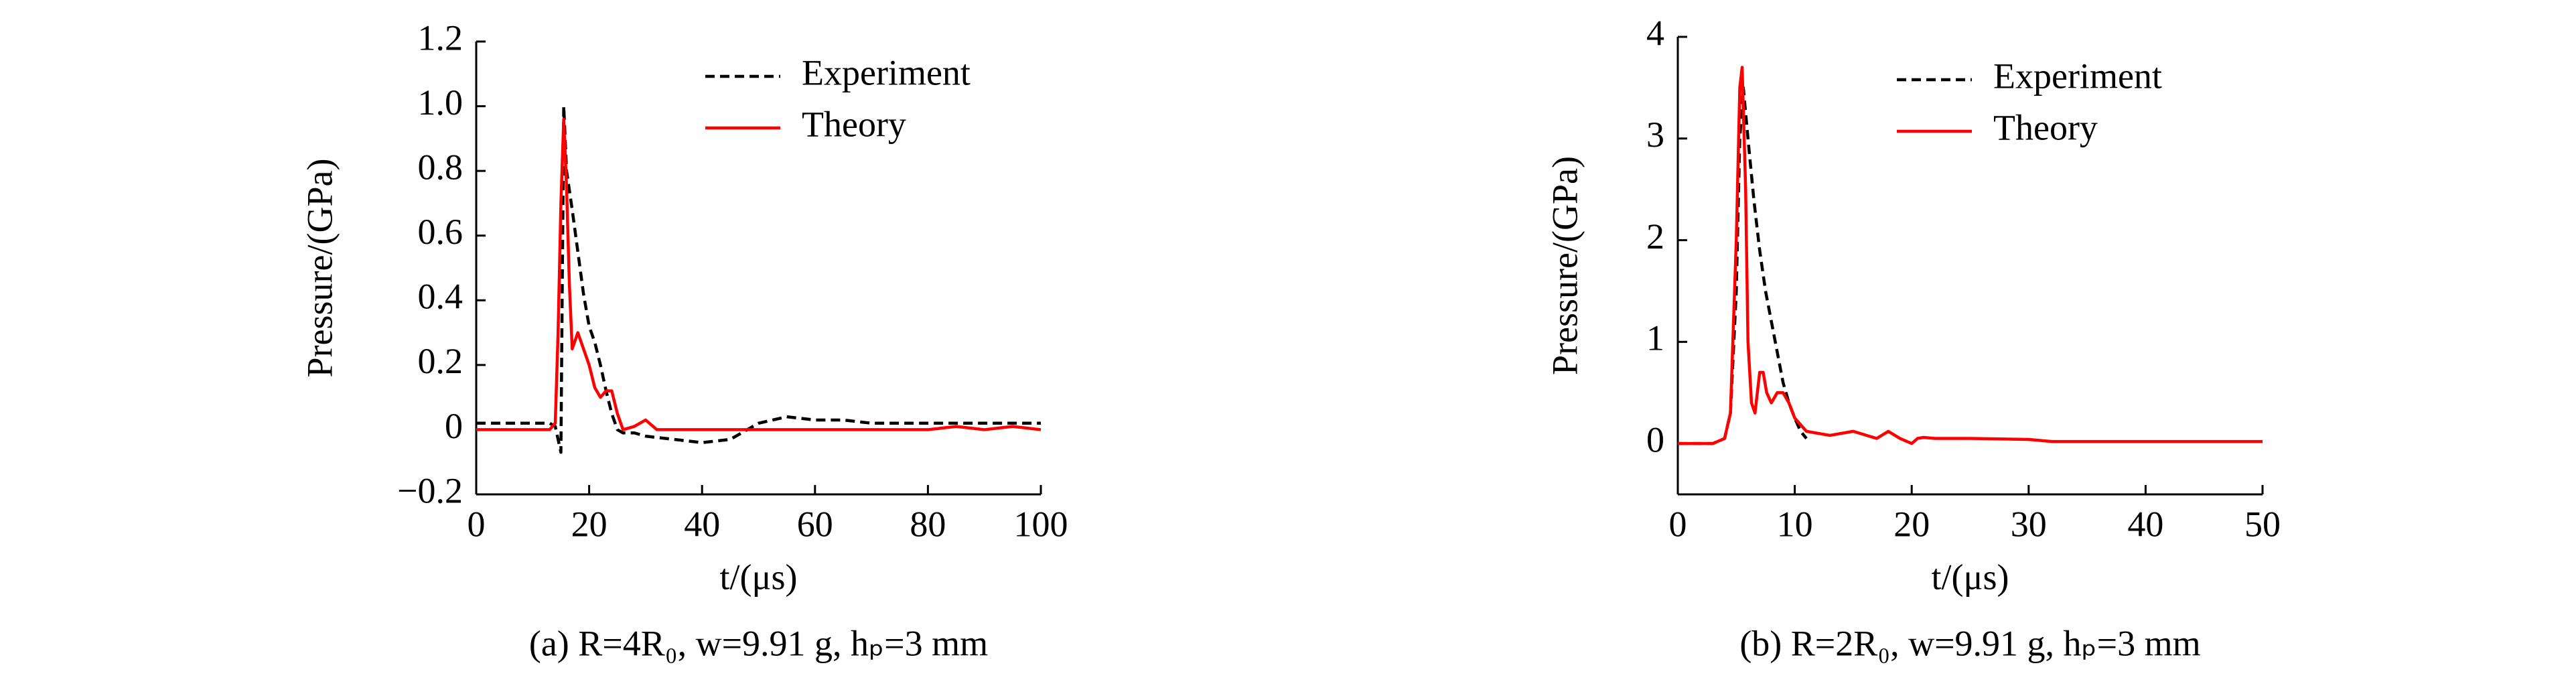 Image resolution: width=2576 pixels, height=696 pixels. What do you see at coordinates (440, 361) in the screenshot?
I see `y-tick-label: 0.2` at bounding box center [440, 361].